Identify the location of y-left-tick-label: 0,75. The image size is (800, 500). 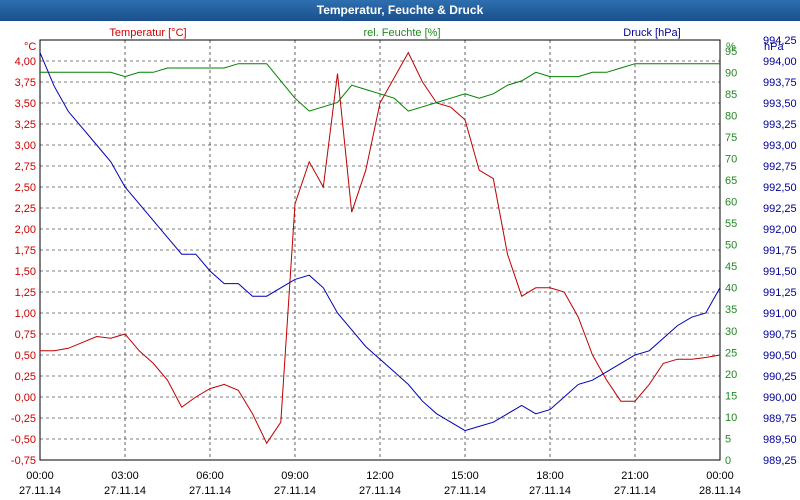
(25, 335).